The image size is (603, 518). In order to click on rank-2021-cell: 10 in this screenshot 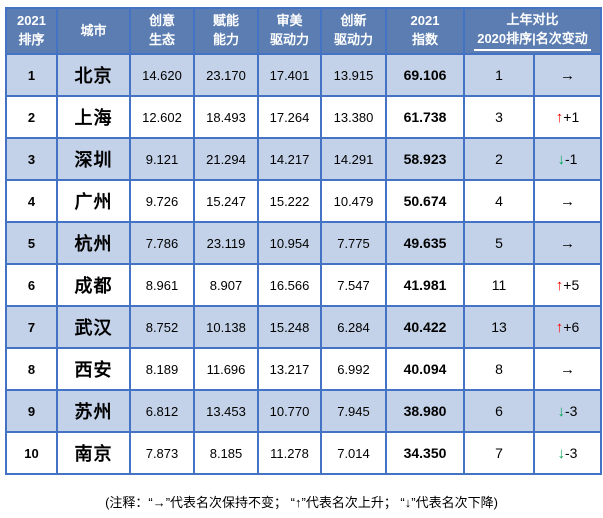, I will do `click(31, 453)`.